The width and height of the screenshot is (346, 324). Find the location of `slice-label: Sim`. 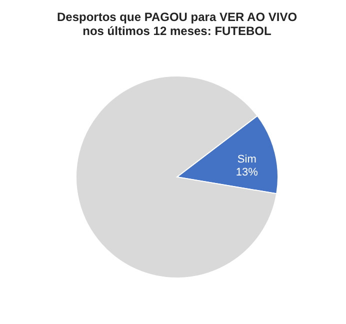

slice-label: Sim is located at coordinates (246, 160).